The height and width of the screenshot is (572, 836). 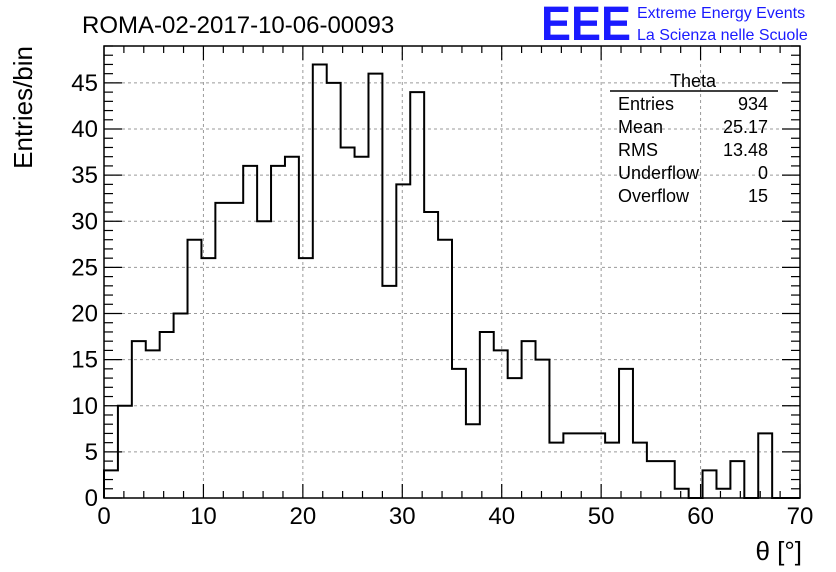 What do you see at coordinates (303, 516) in the screenshot?
I see `x-tick-label: 20` at bounding box center [303, 516].